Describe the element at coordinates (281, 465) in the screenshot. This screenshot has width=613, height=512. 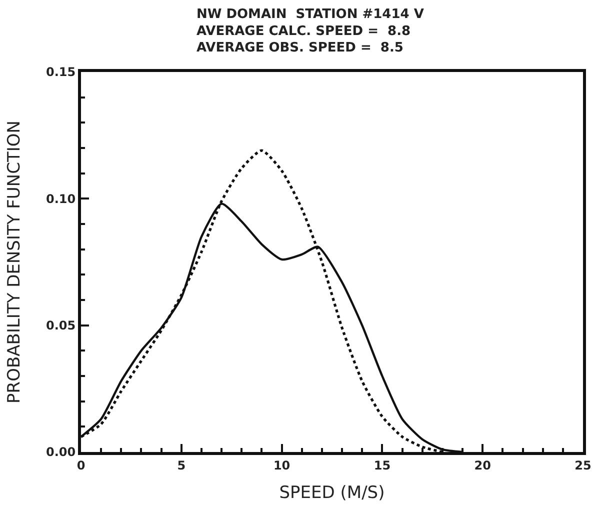
I see `x-tick-label: 10` at that location.